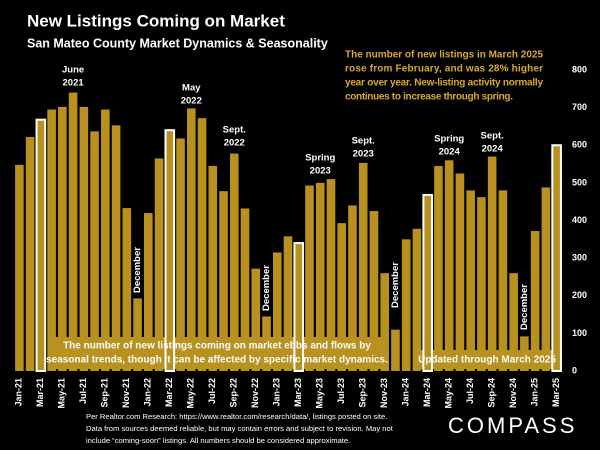  I want to click on x-tick-label: Nov-24, so click(513, 393).